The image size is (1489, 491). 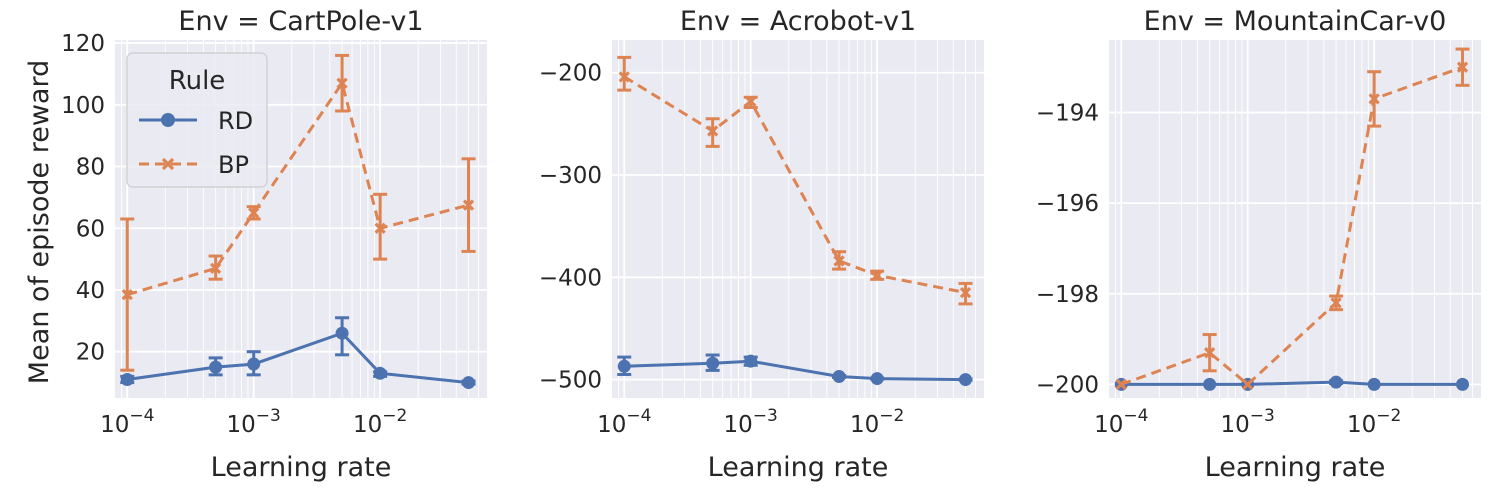 I want to click on panel-title: Env = CartPole-v1, so click(x=300, y=21).